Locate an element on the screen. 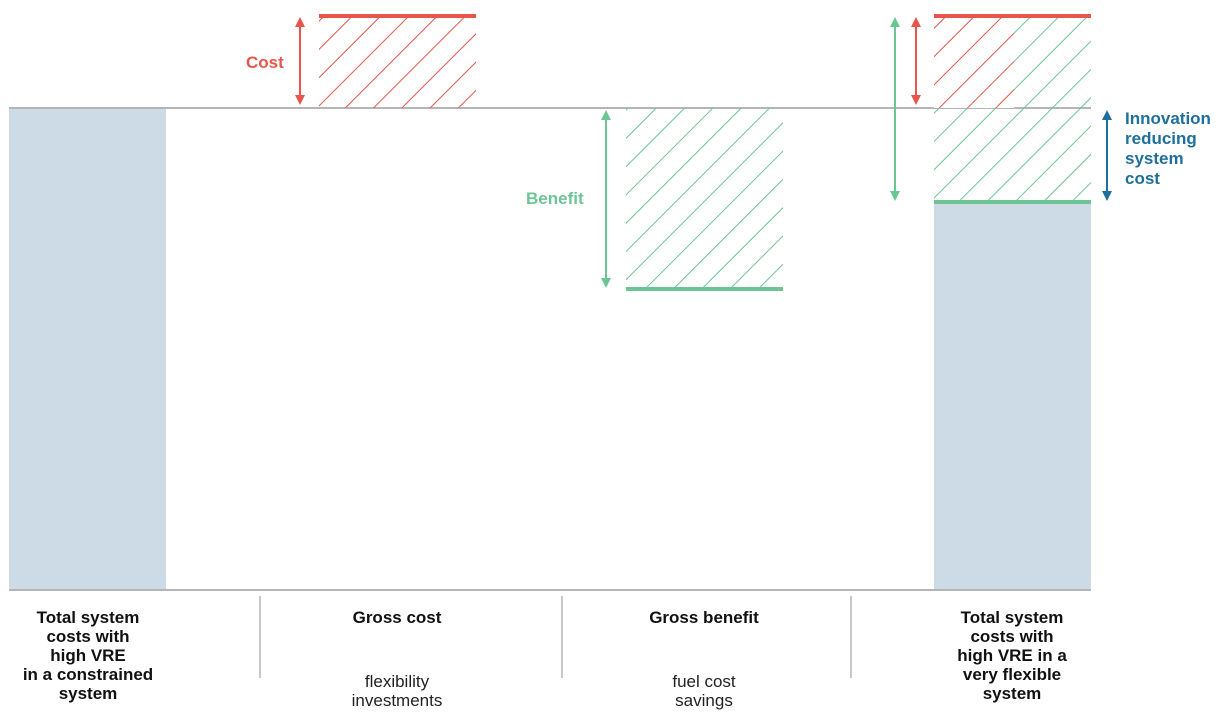  innovation-line: Innovation is located at coordinates (1168, 118).